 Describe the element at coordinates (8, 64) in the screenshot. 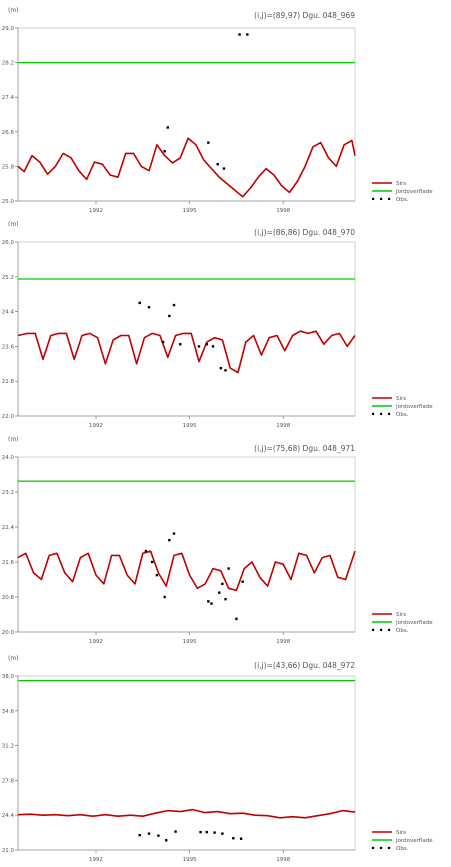

I see `y-tick-label: 28.2` at that location.